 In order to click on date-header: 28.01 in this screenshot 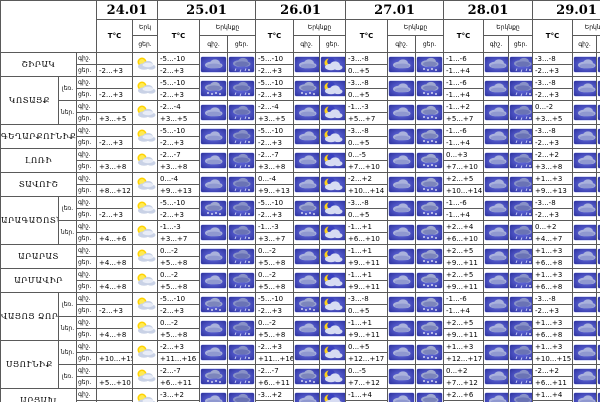, I will do `click(488, 10)`.